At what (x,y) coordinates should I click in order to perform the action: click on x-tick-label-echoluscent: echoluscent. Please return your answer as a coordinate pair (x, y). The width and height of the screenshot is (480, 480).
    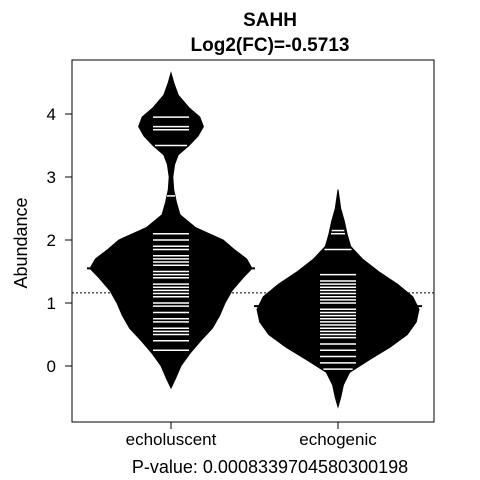
    Looking at the image, I should click on (171, 439).